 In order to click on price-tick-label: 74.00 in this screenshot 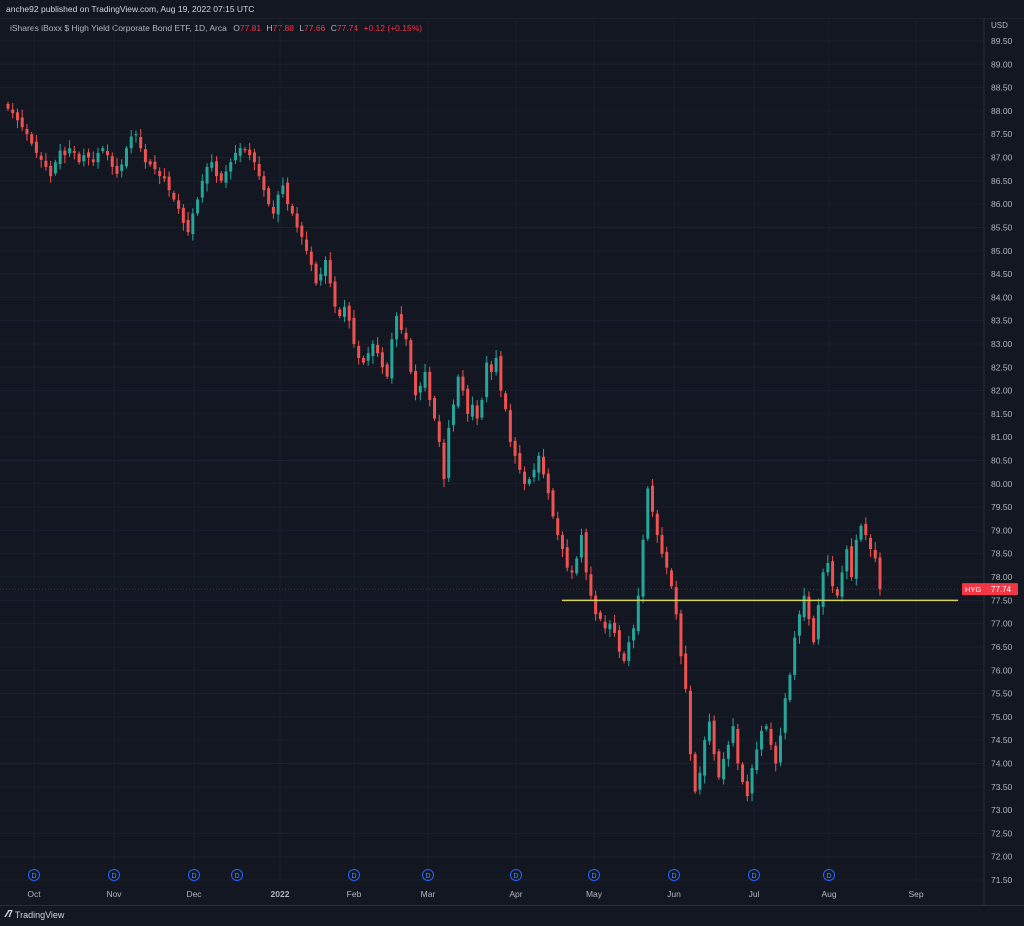, I will do `click(1002, 763)`.